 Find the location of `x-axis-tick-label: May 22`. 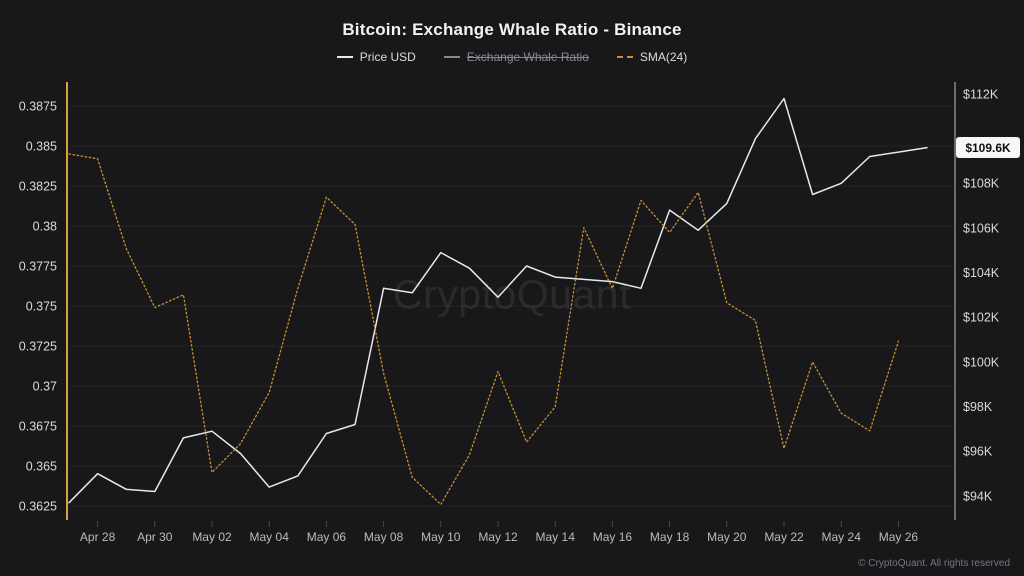

x-axis-tick-label: May 22 is located at coordinates (784, 537).